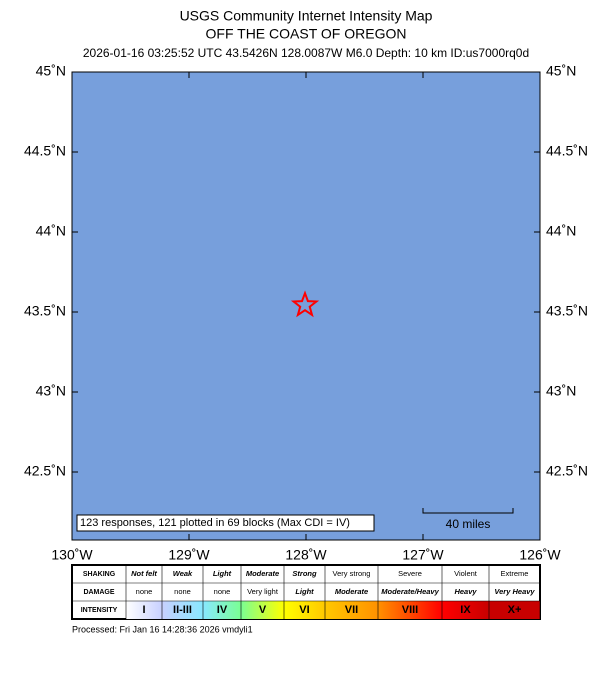 Image resolution: width=612 pixels, height=689 pixels. What do you see at coordinates (98, 592) in the screenshot?
I see `legend-row-label: DAMAGE` at bounding box center [98, 592].